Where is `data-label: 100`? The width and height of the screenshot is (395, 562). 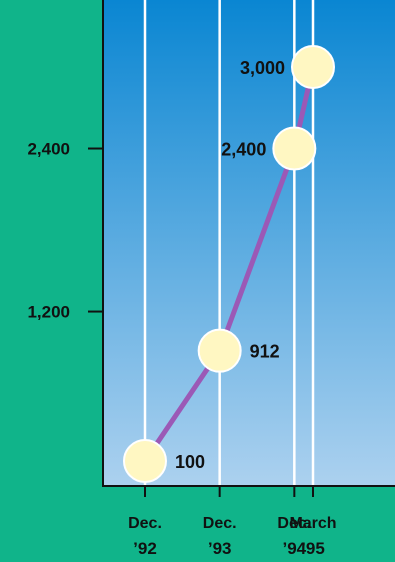 data-label: 100 is located at coordinates (190, 462).